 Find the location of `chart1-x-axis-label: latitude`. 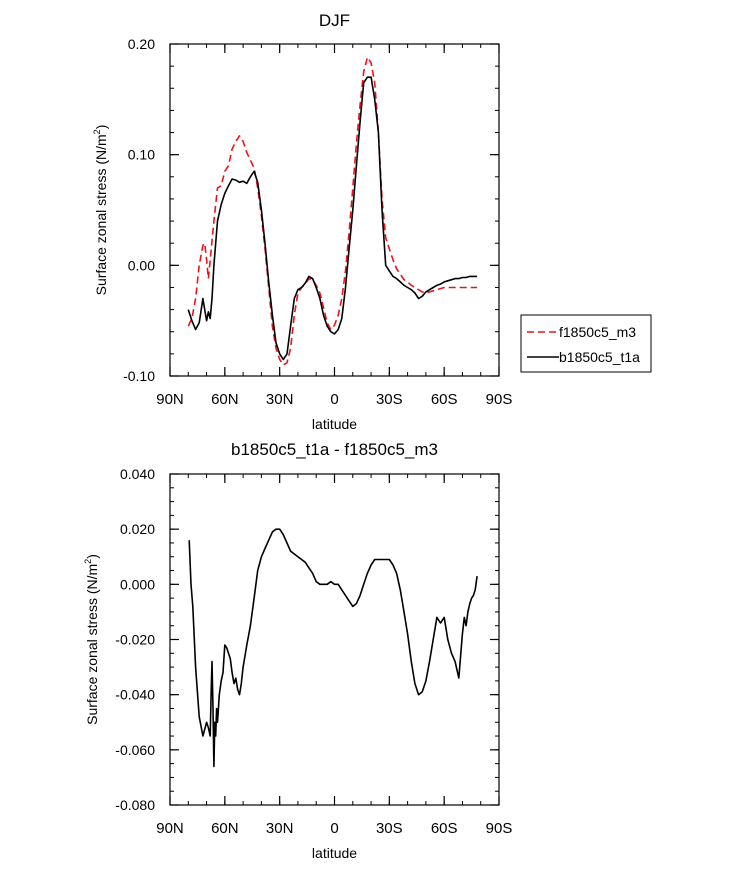

chart1-x-axis-label: latitude is located at coordinates (334, 853).